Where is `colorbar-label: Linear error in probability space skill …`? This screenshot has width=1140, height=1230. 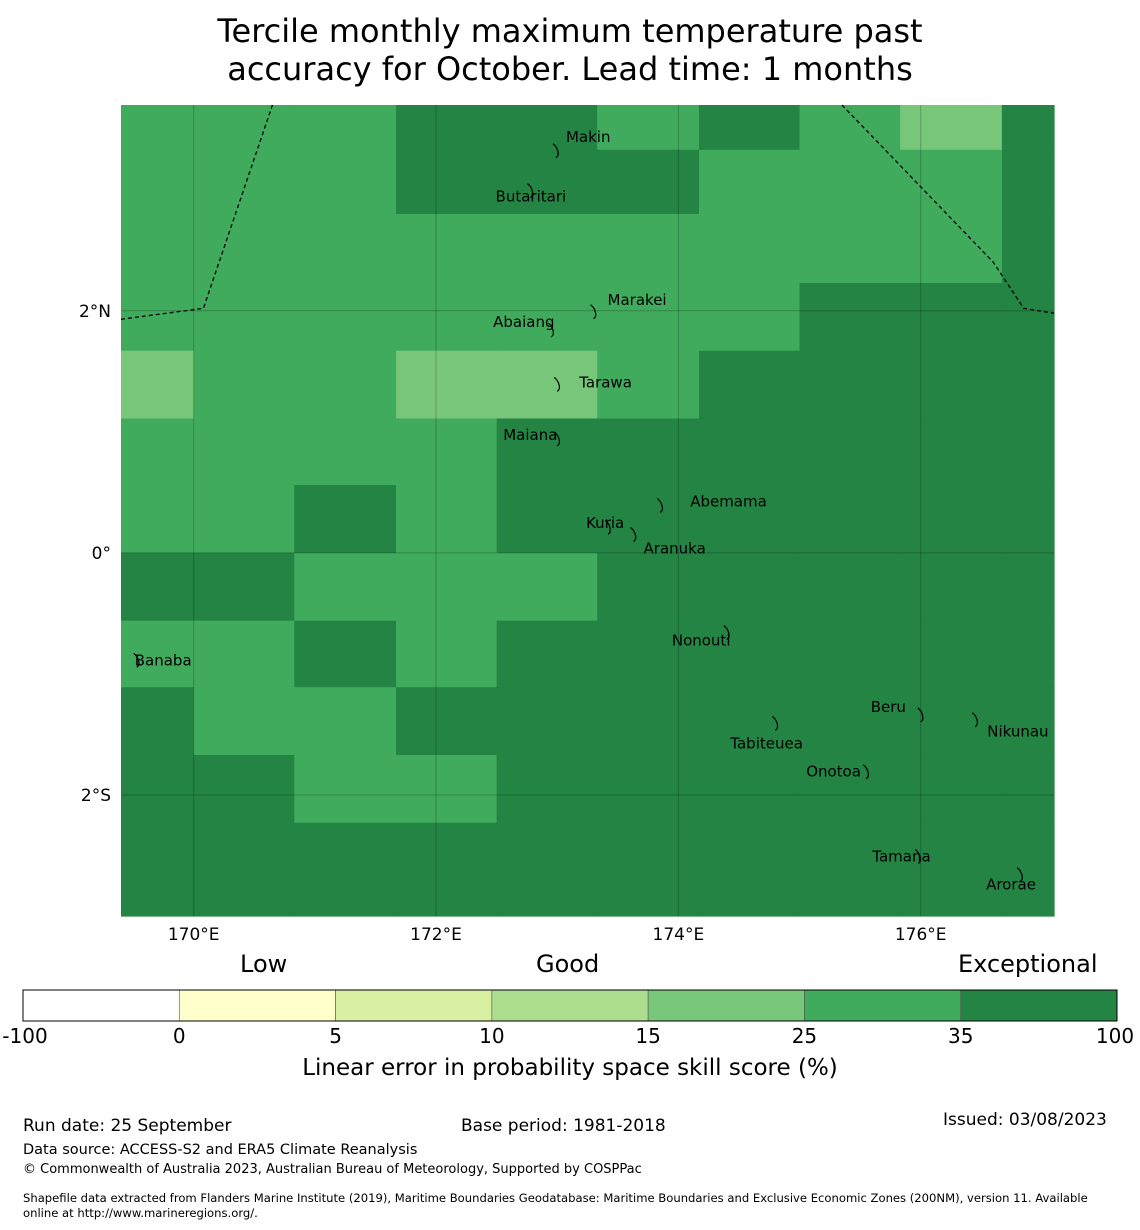 colorbar-label: Linear error in probability space skill … is located at coordinates (570, 1068).